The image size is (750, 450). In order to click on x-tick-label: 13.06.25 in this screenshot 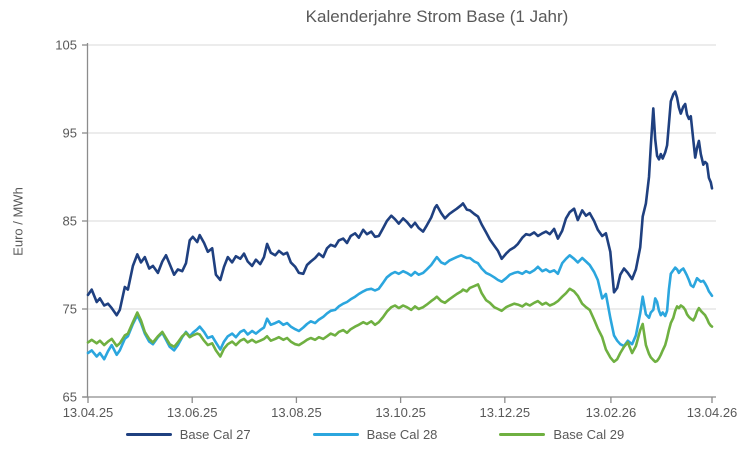, I will do `click(192, 412)`.